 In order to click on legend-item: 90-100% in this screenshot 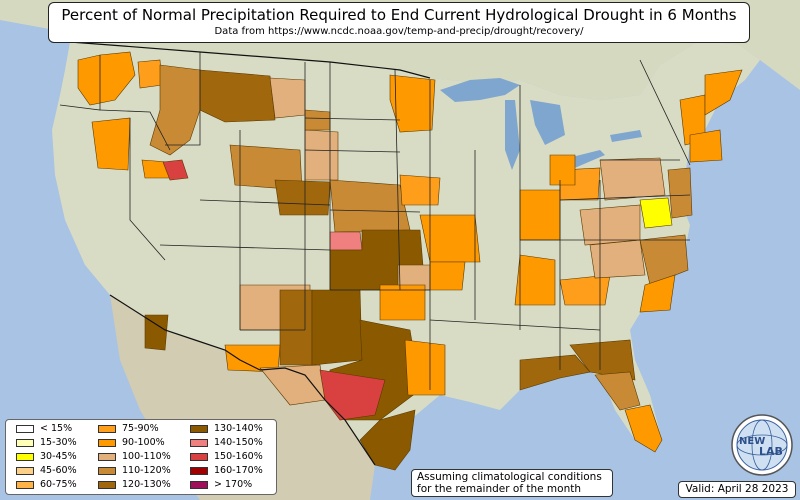, I will do `click(131, 443)`.